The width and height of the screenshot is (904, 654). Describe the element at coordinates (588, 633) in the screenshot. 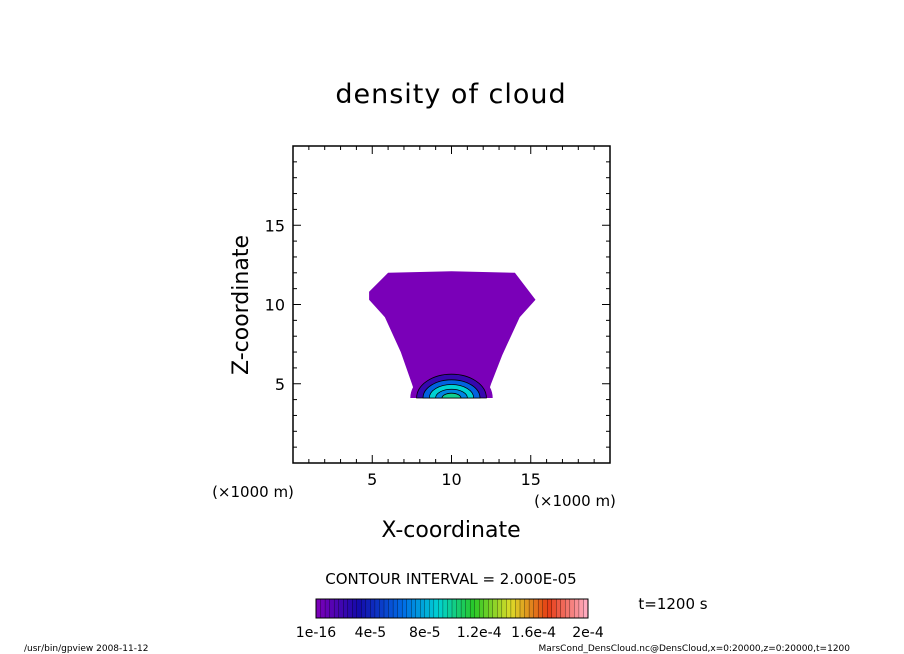

I see `colorbar-tick-label: 2e-4` at that location.